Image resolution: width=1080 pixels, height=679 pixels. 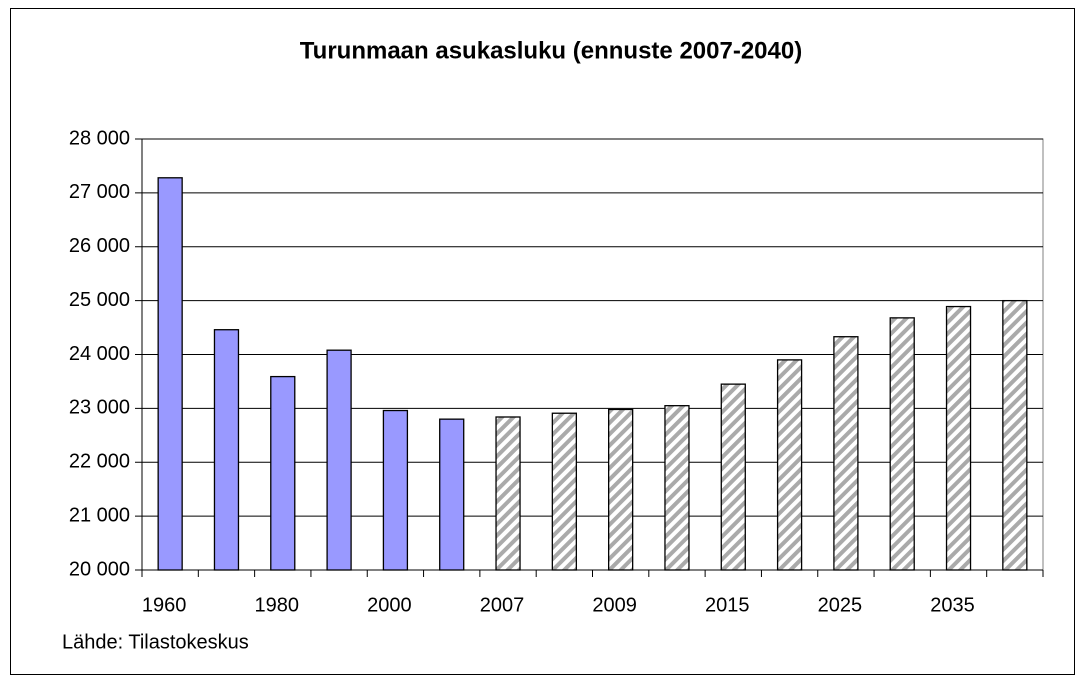 I want to click on y-tick-label: 25 000, so click(x=99, y=300).